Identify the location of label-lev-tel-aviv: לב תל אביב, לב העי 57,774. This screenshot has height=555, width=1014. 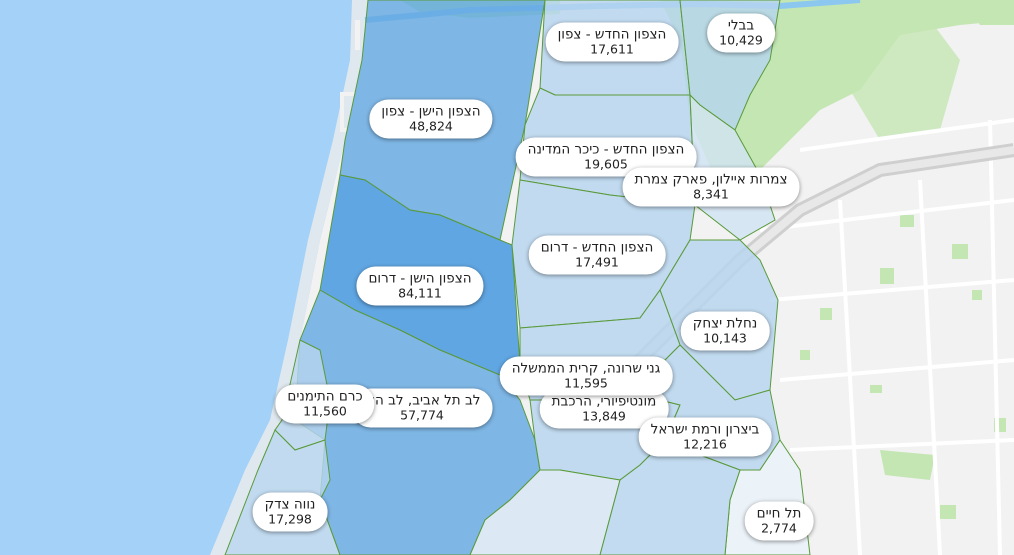
(422, 408).